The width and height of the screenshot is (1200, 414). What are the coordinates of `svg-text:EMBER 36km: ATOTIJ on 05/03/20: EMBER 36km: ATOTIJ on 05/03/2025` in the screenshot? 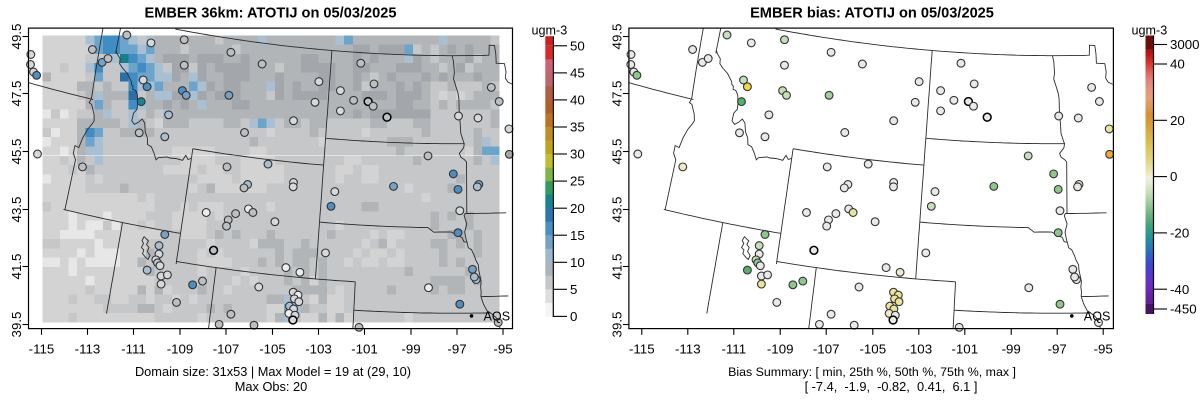 It's located at (271, 14).